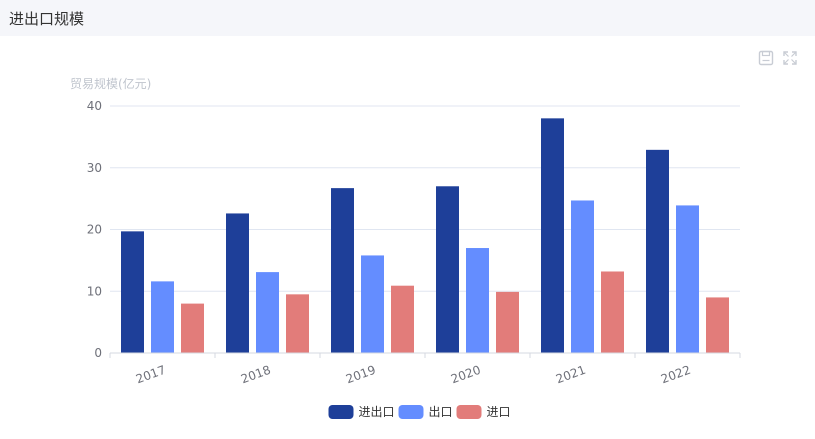 The image size is (815, 439). I want to click on x-tick-label: 2020, so click(465, 375).